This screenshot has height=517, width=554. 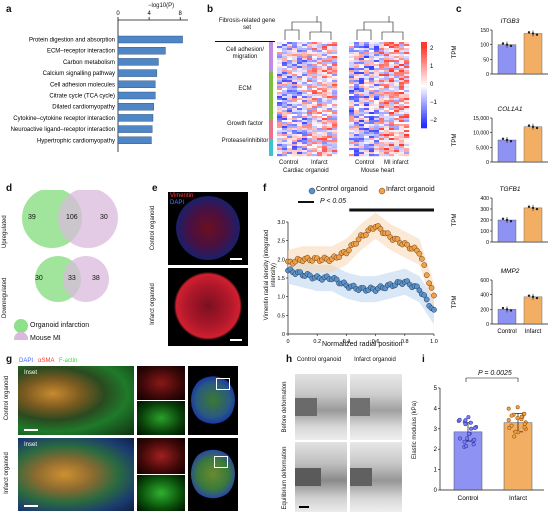 I want to click on panel-b-group-2: Mouse heart, so click(x=378, y=171).